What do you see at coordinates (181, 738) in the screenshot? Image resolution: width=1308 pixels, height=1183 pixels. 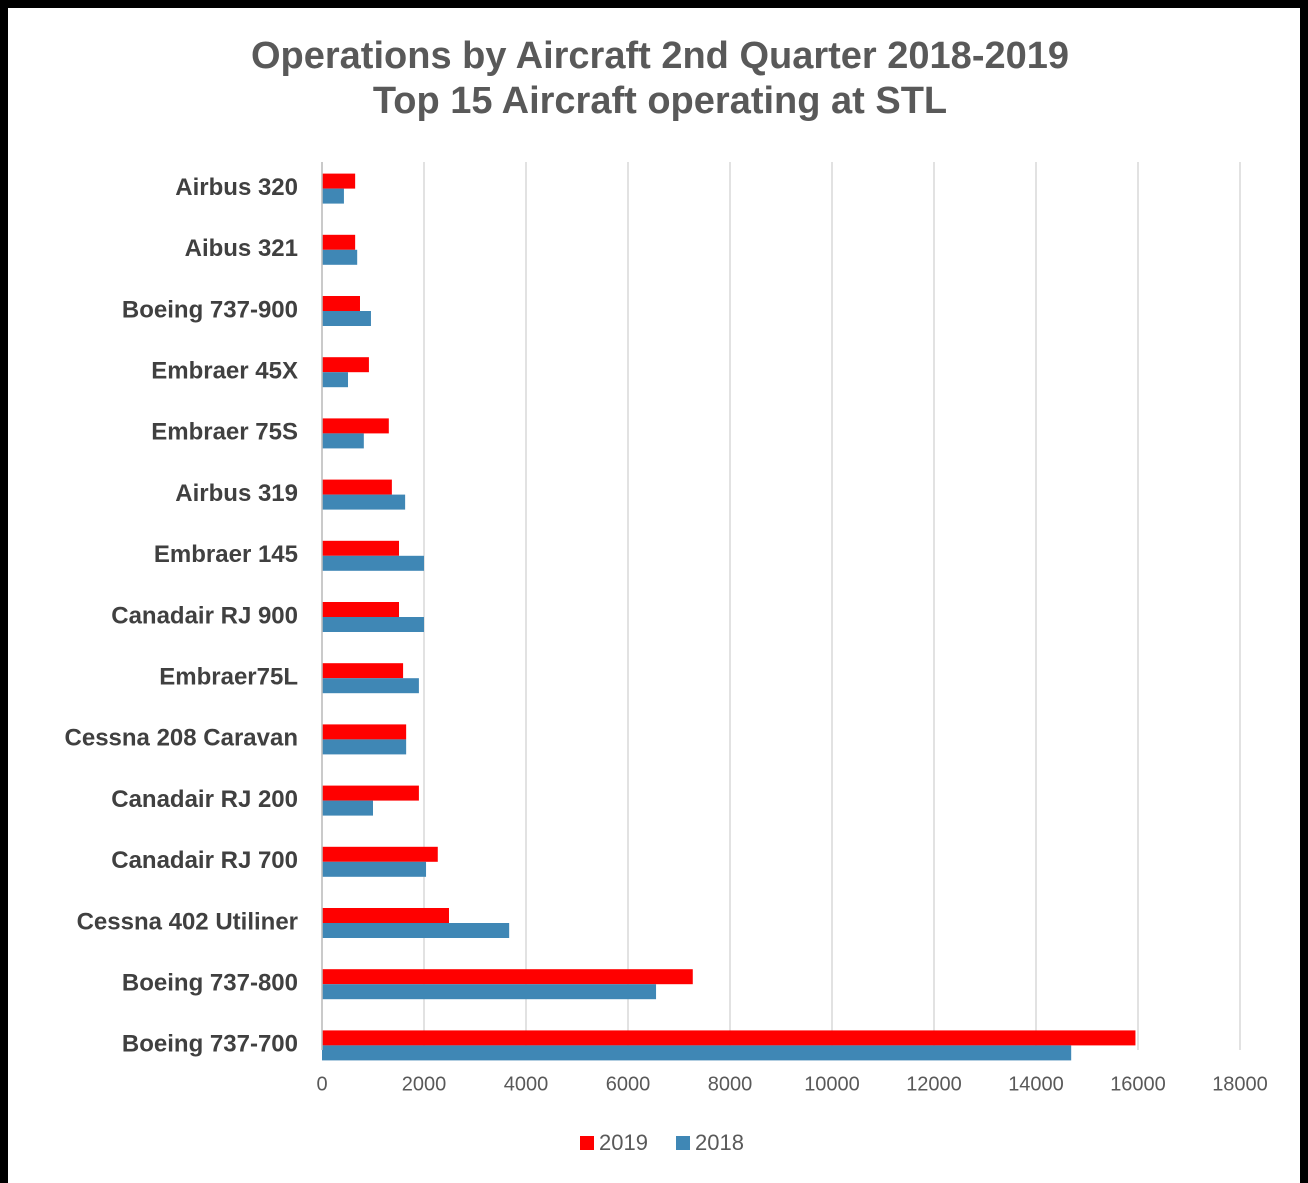 I see `y-tick-label: Cessna 208 Caravan` at bounding box center [181, 738].